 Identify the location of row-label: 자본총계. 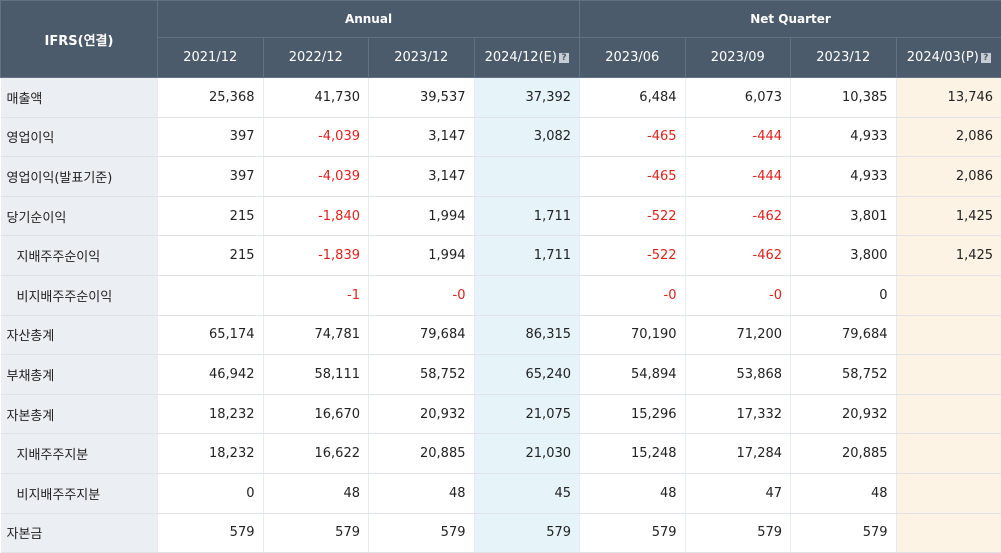
(79, 414).